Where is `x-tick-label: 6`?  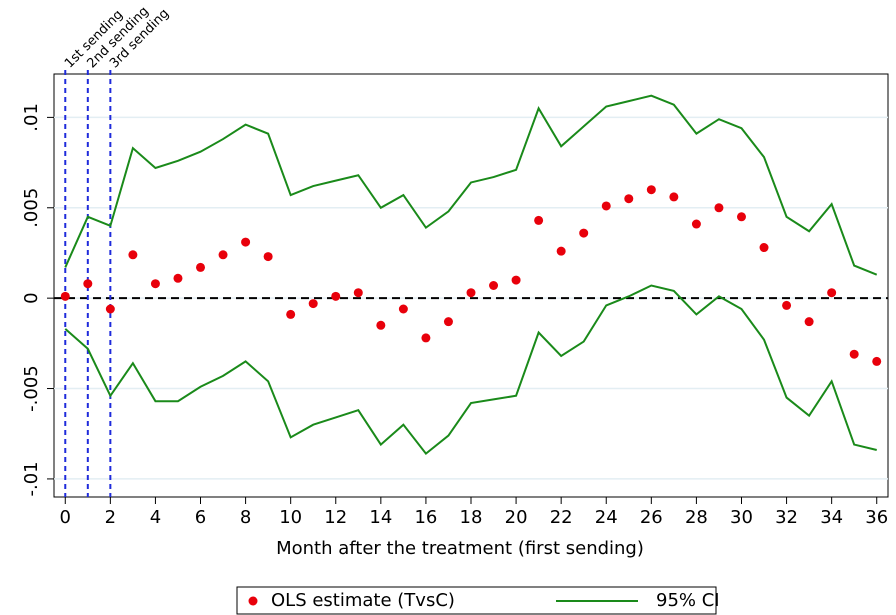 x-tick-label: 6 is located at coordinates (200, 517).